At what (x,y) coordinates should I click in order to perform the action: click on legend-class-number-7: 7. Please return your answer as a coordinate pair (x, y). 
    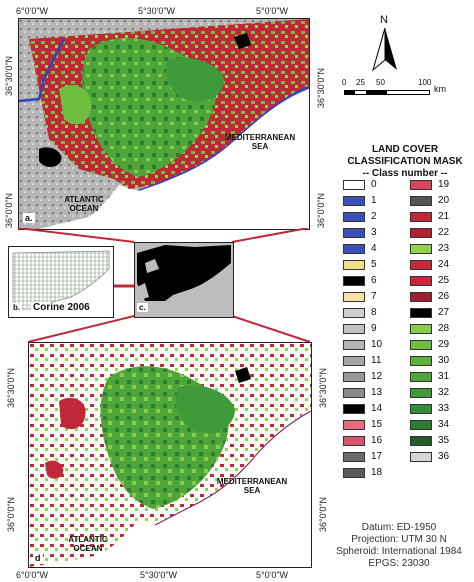
    Looking at the image, I should click on (374, 296).